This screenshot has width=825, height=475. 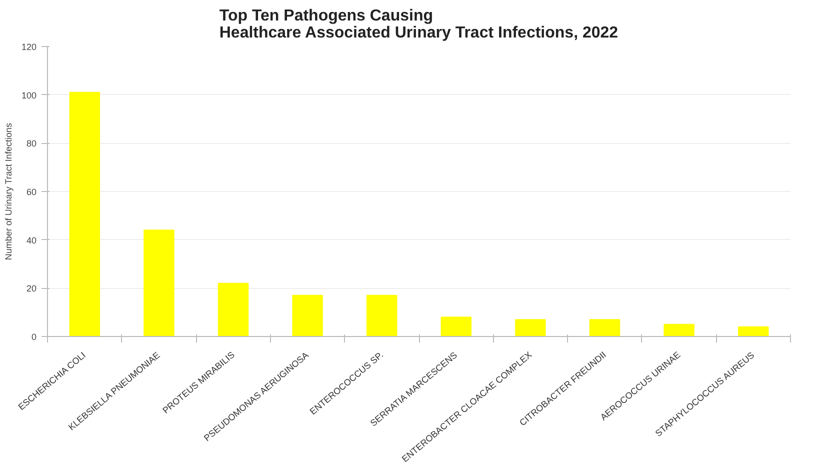 I want to click on y-tick-label: 40, so click(x=31, y=240).